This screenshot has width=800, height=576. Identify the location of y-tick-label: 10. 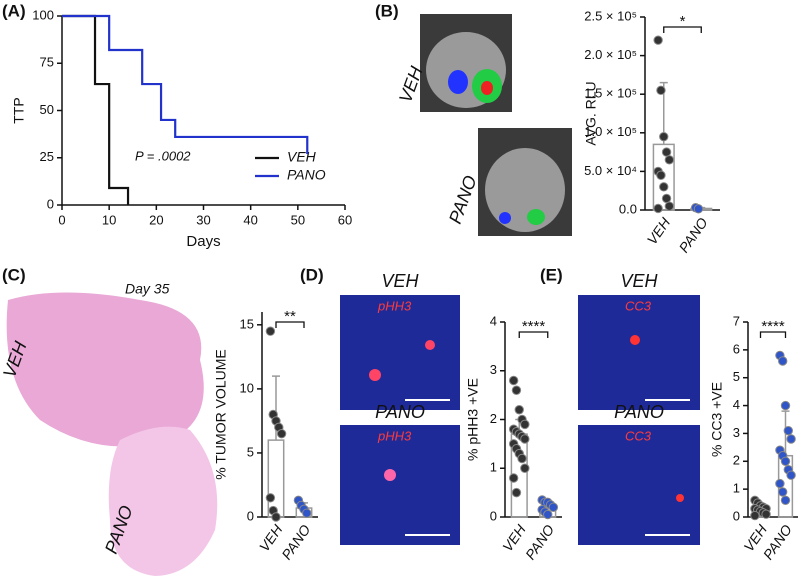
(247, 387).